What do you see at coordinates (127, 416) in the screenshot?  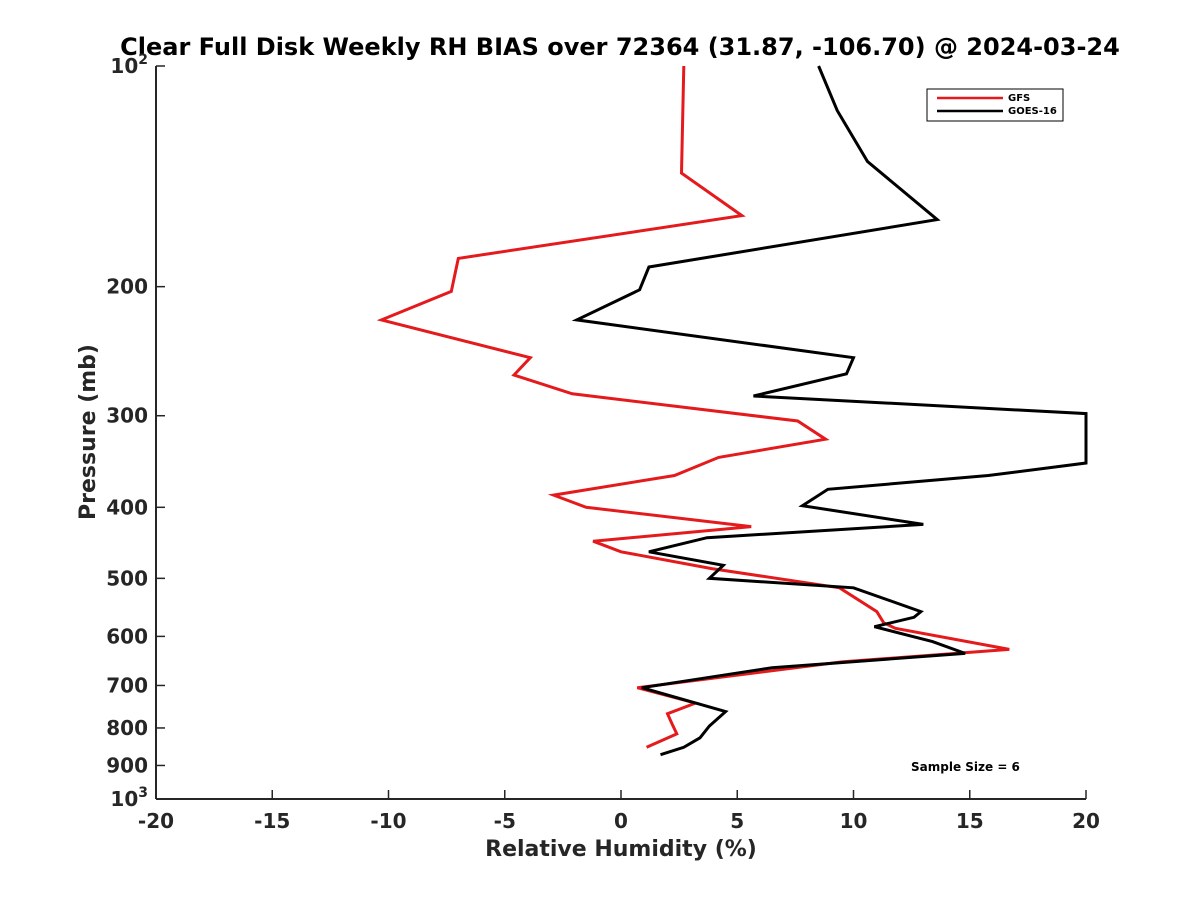 I see `y-tick-label: 300` at bounding box center [127, 416].